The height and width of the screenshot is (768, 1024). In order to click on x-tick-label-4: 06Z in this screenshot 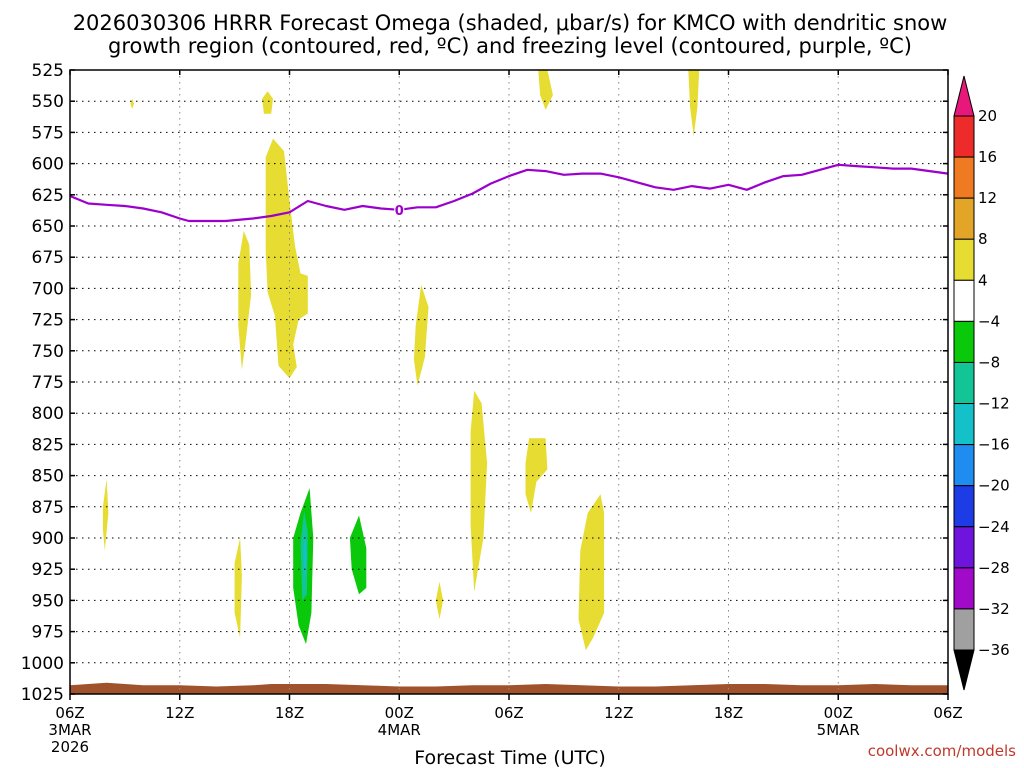, I will do `click(508, 713)`.